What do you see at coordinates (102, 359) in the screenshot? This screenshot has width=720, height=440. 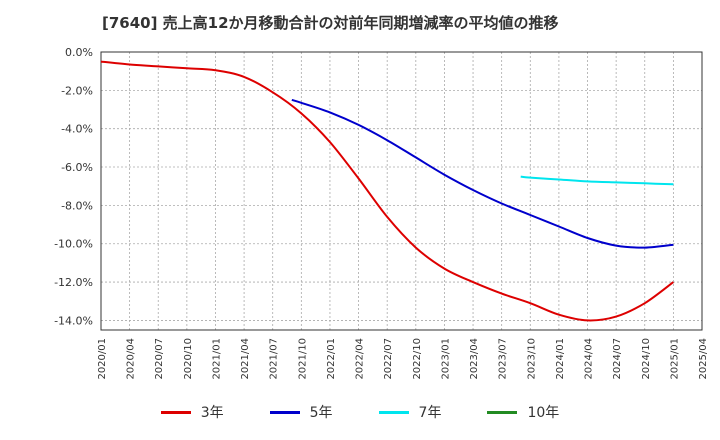 I see `x-tick-label: 2020/01` at bounding box center [102, 359].